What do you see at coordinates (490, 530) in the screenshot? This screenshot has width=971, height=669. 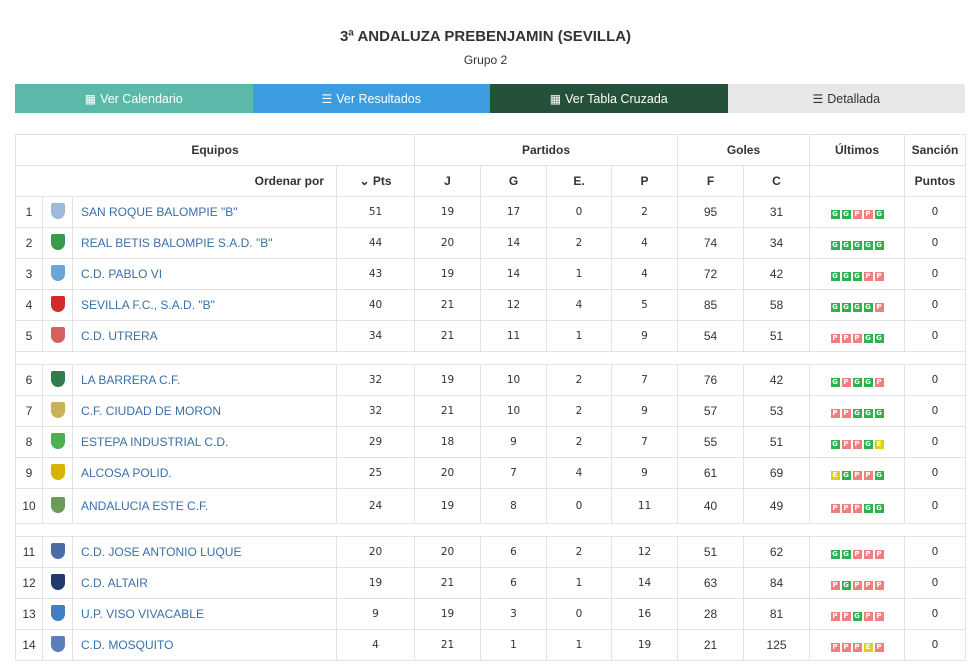 I see `separator-cell` at bounding box center [490, 530].